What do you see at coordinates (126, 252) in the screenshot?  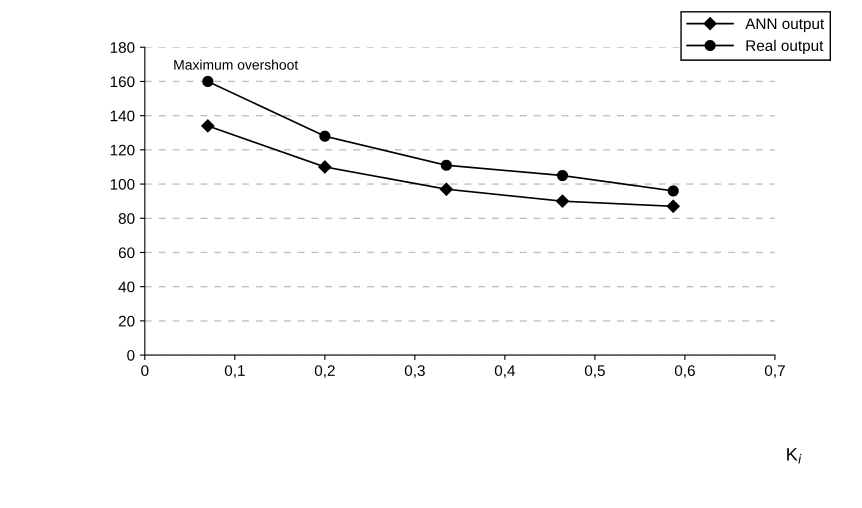 I see `y-tick-label: 60` at bounding box center [126, 252].